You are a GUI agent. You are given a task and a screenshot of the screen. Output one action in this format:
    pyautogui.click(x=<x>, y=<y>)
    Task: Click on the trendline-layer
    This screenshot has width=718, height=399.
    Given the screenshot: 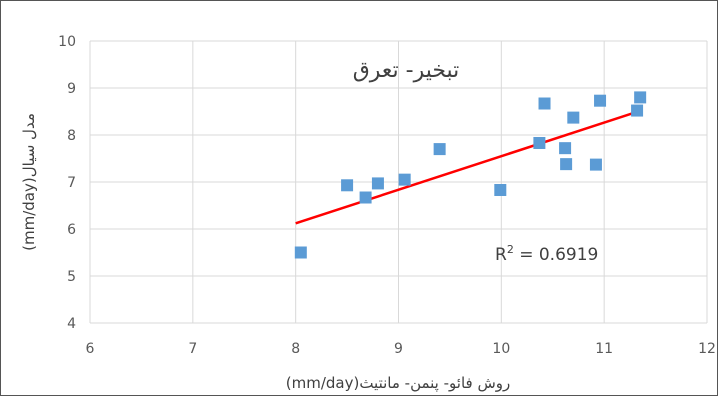 What is the action you would take?
    pyautogui.click(x=467, y=167)
    